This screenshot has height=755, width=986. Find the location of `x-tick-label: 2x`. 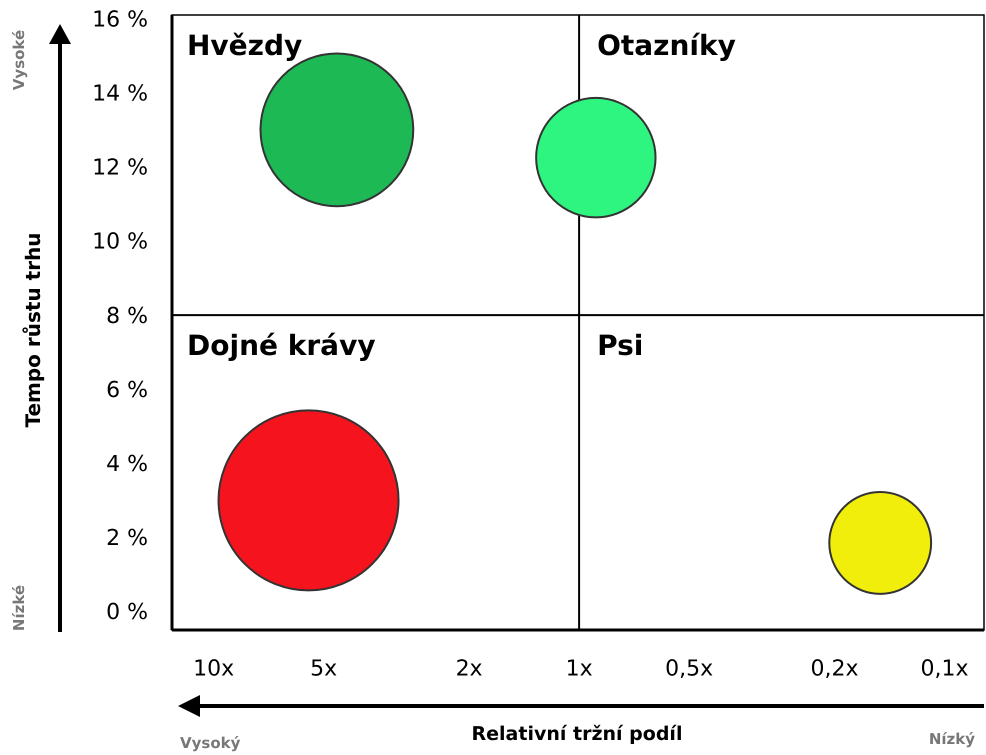

x-tick-label: 2x is located at coordinates (469, 669).